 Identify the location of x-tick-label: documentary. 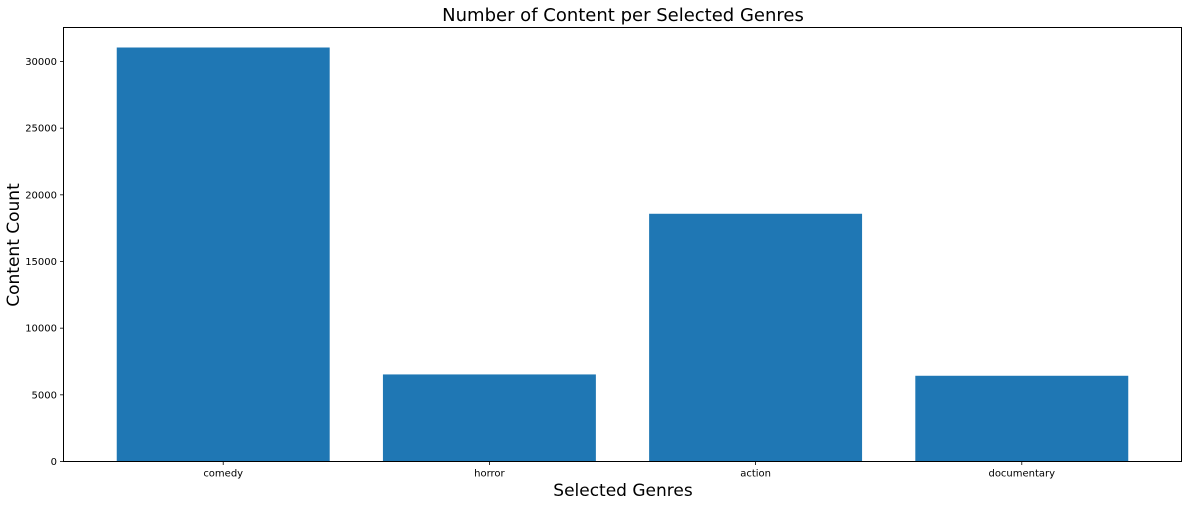
(1021, 474).